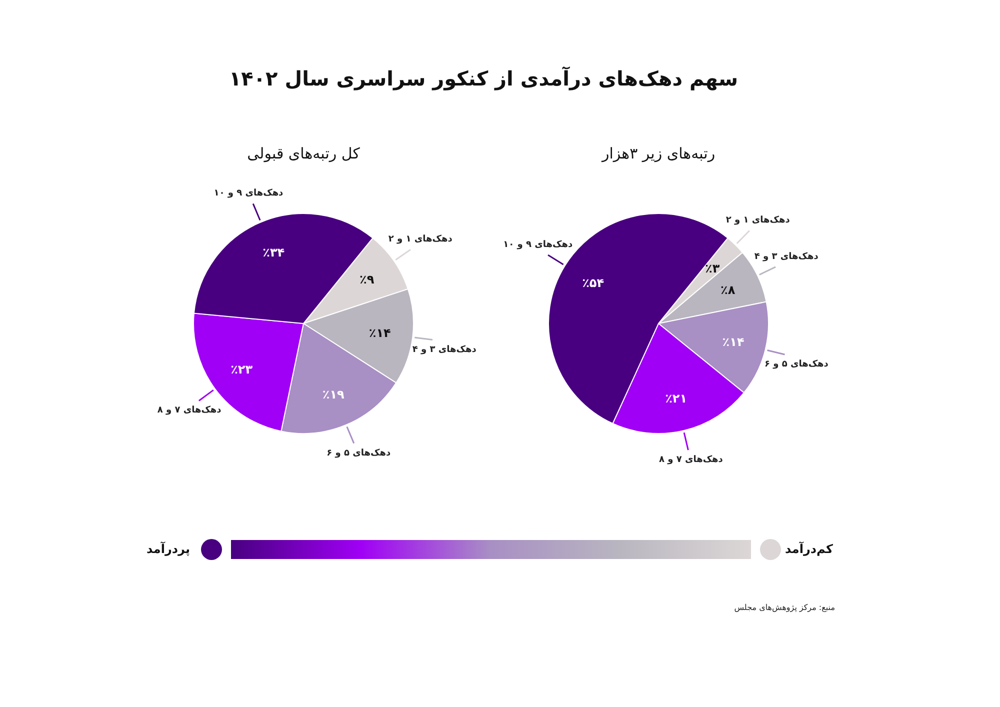 This screenshot has height=707, width=1000. What do you see at coordinates (784, 608) in the screenshot?
I see `text: منبع: مرکز پژوهش‌های مجلس` at bounding box center [784, 608].